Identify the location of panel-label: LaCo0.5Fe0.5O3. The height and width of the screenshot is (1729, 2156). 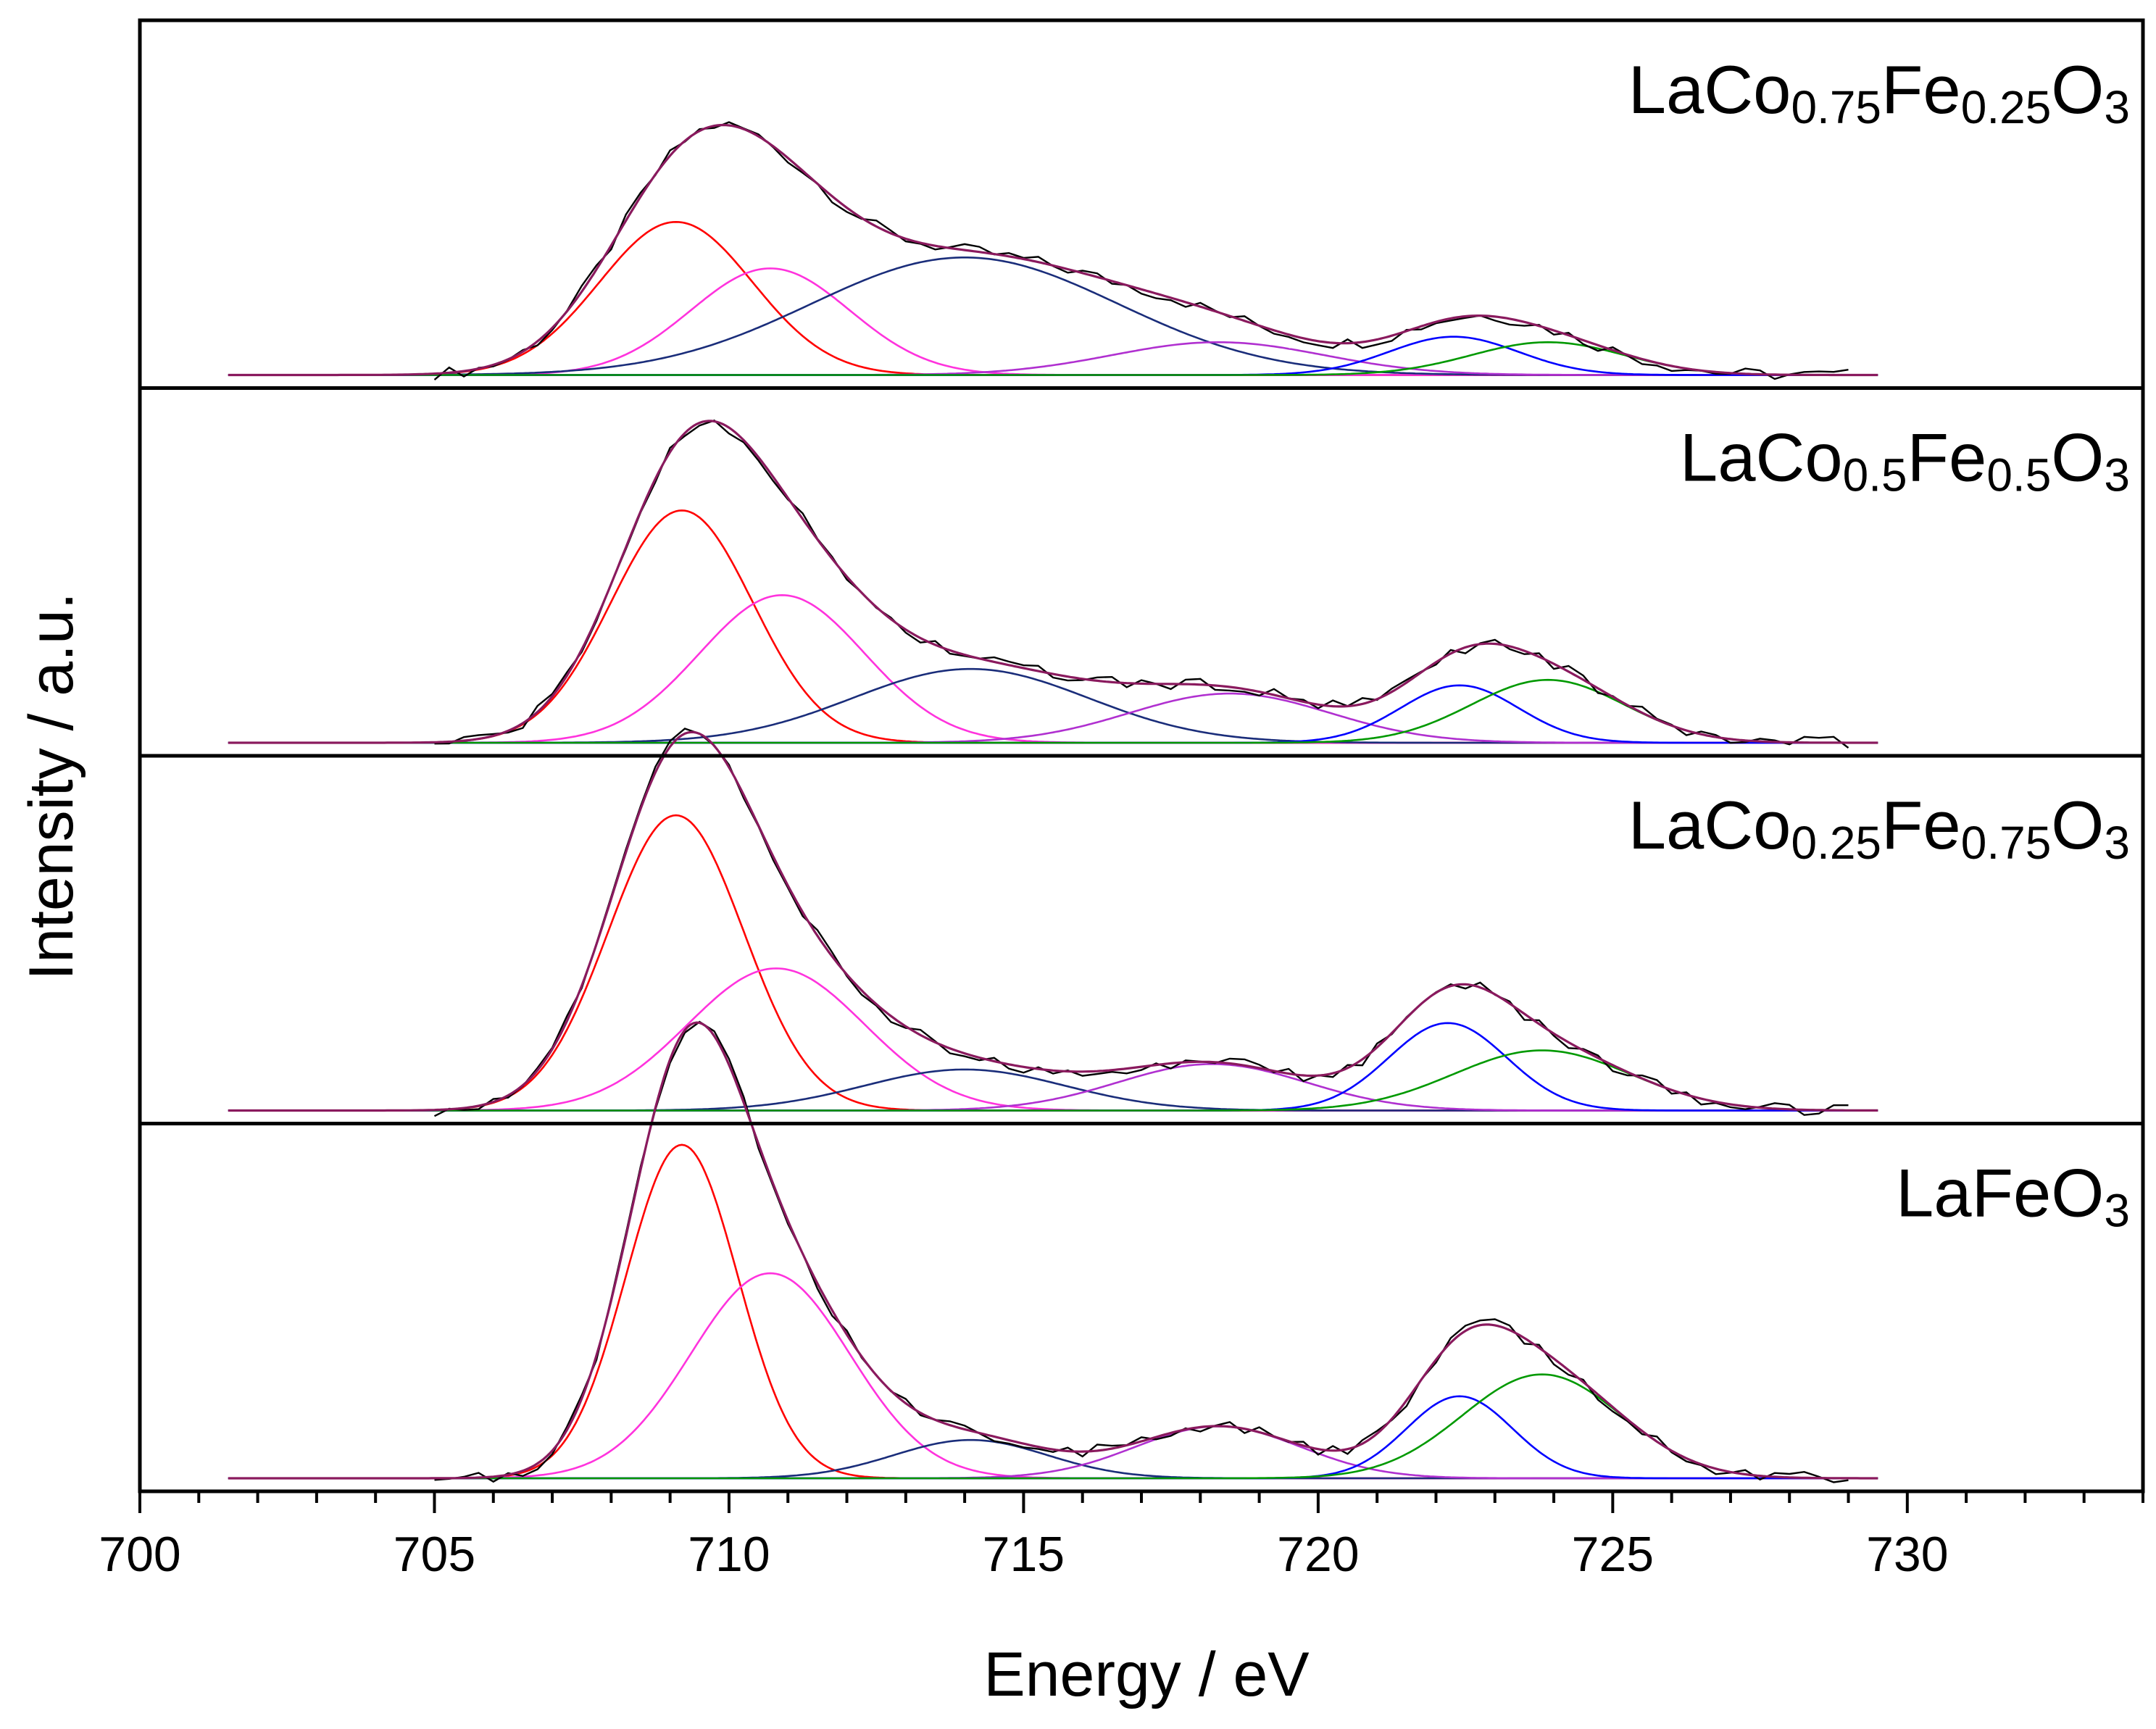
(1905, 460).